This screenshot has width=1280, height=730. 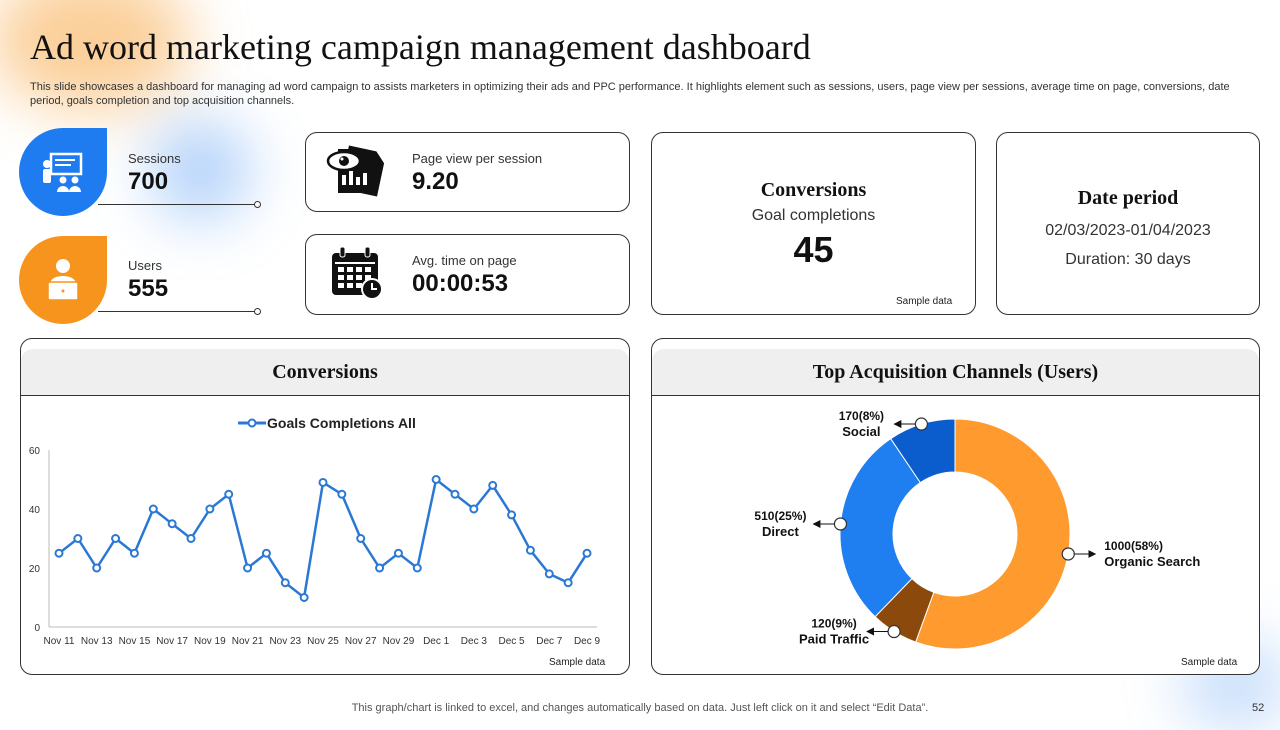 I want to click on calendar-clock-icon, so click(x=357, y=273).